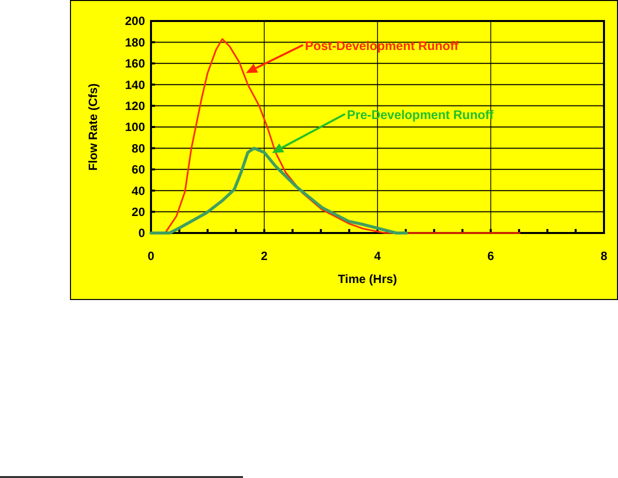 This screenshot has height=478, width=618. What do you see at coordinates (139, 169) in the screenshot?
I see `y-tick-label: 60` at bounding box center [139, 169].